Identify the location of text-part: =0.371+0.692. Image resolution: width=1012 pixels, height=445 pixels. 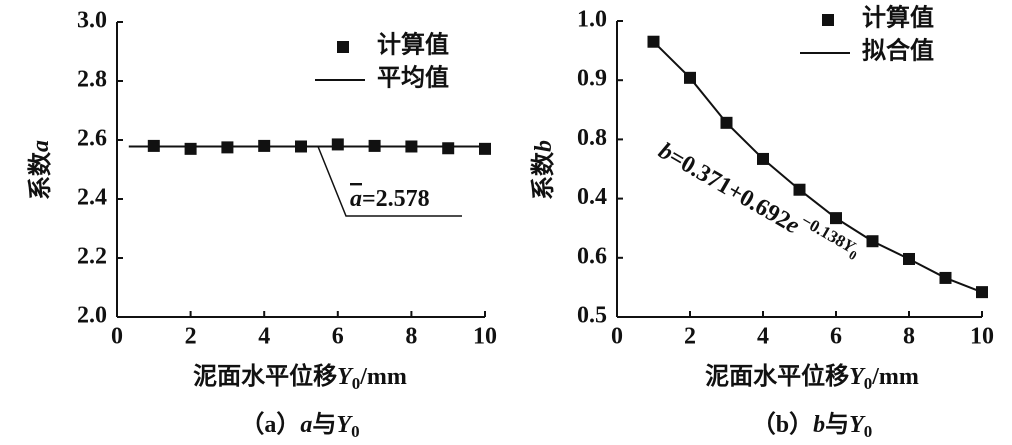
(730, 188).